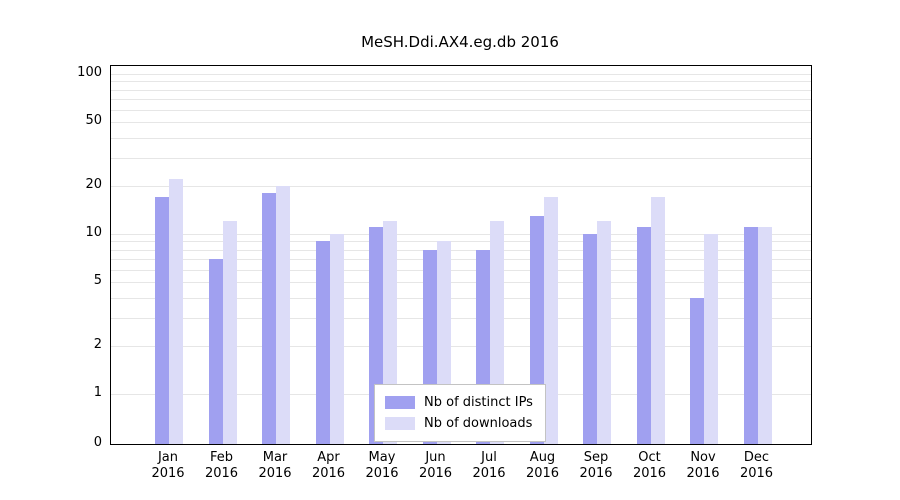 This screenshot has height=500, width=900. I want to click on legend-item: Nb of distinct IPs, so click(459, 402).